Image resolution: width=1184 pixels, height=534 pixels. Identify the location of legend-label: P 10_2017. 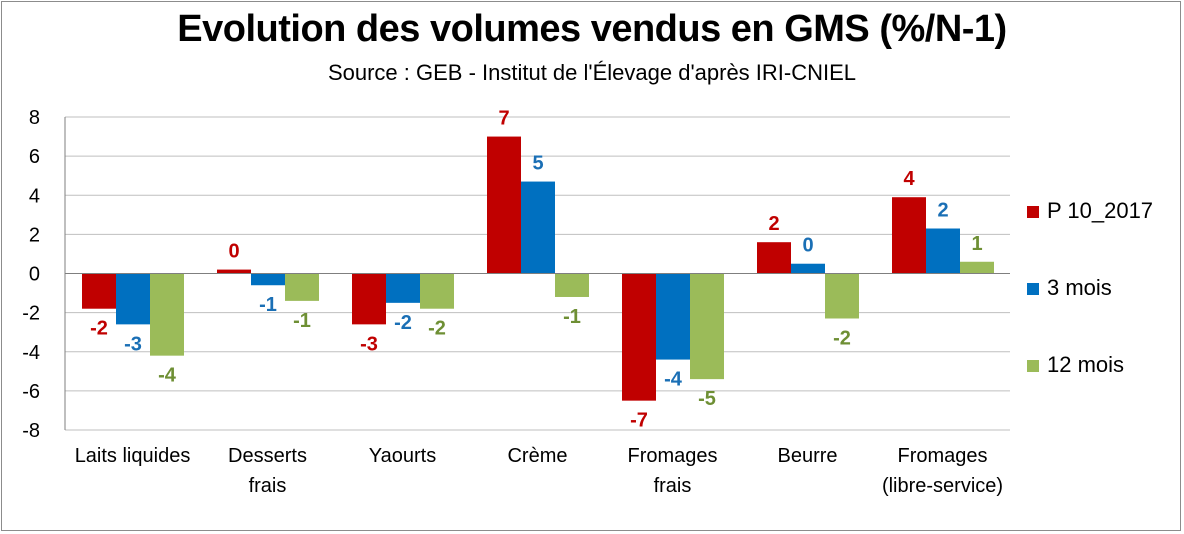
(1100, 210).